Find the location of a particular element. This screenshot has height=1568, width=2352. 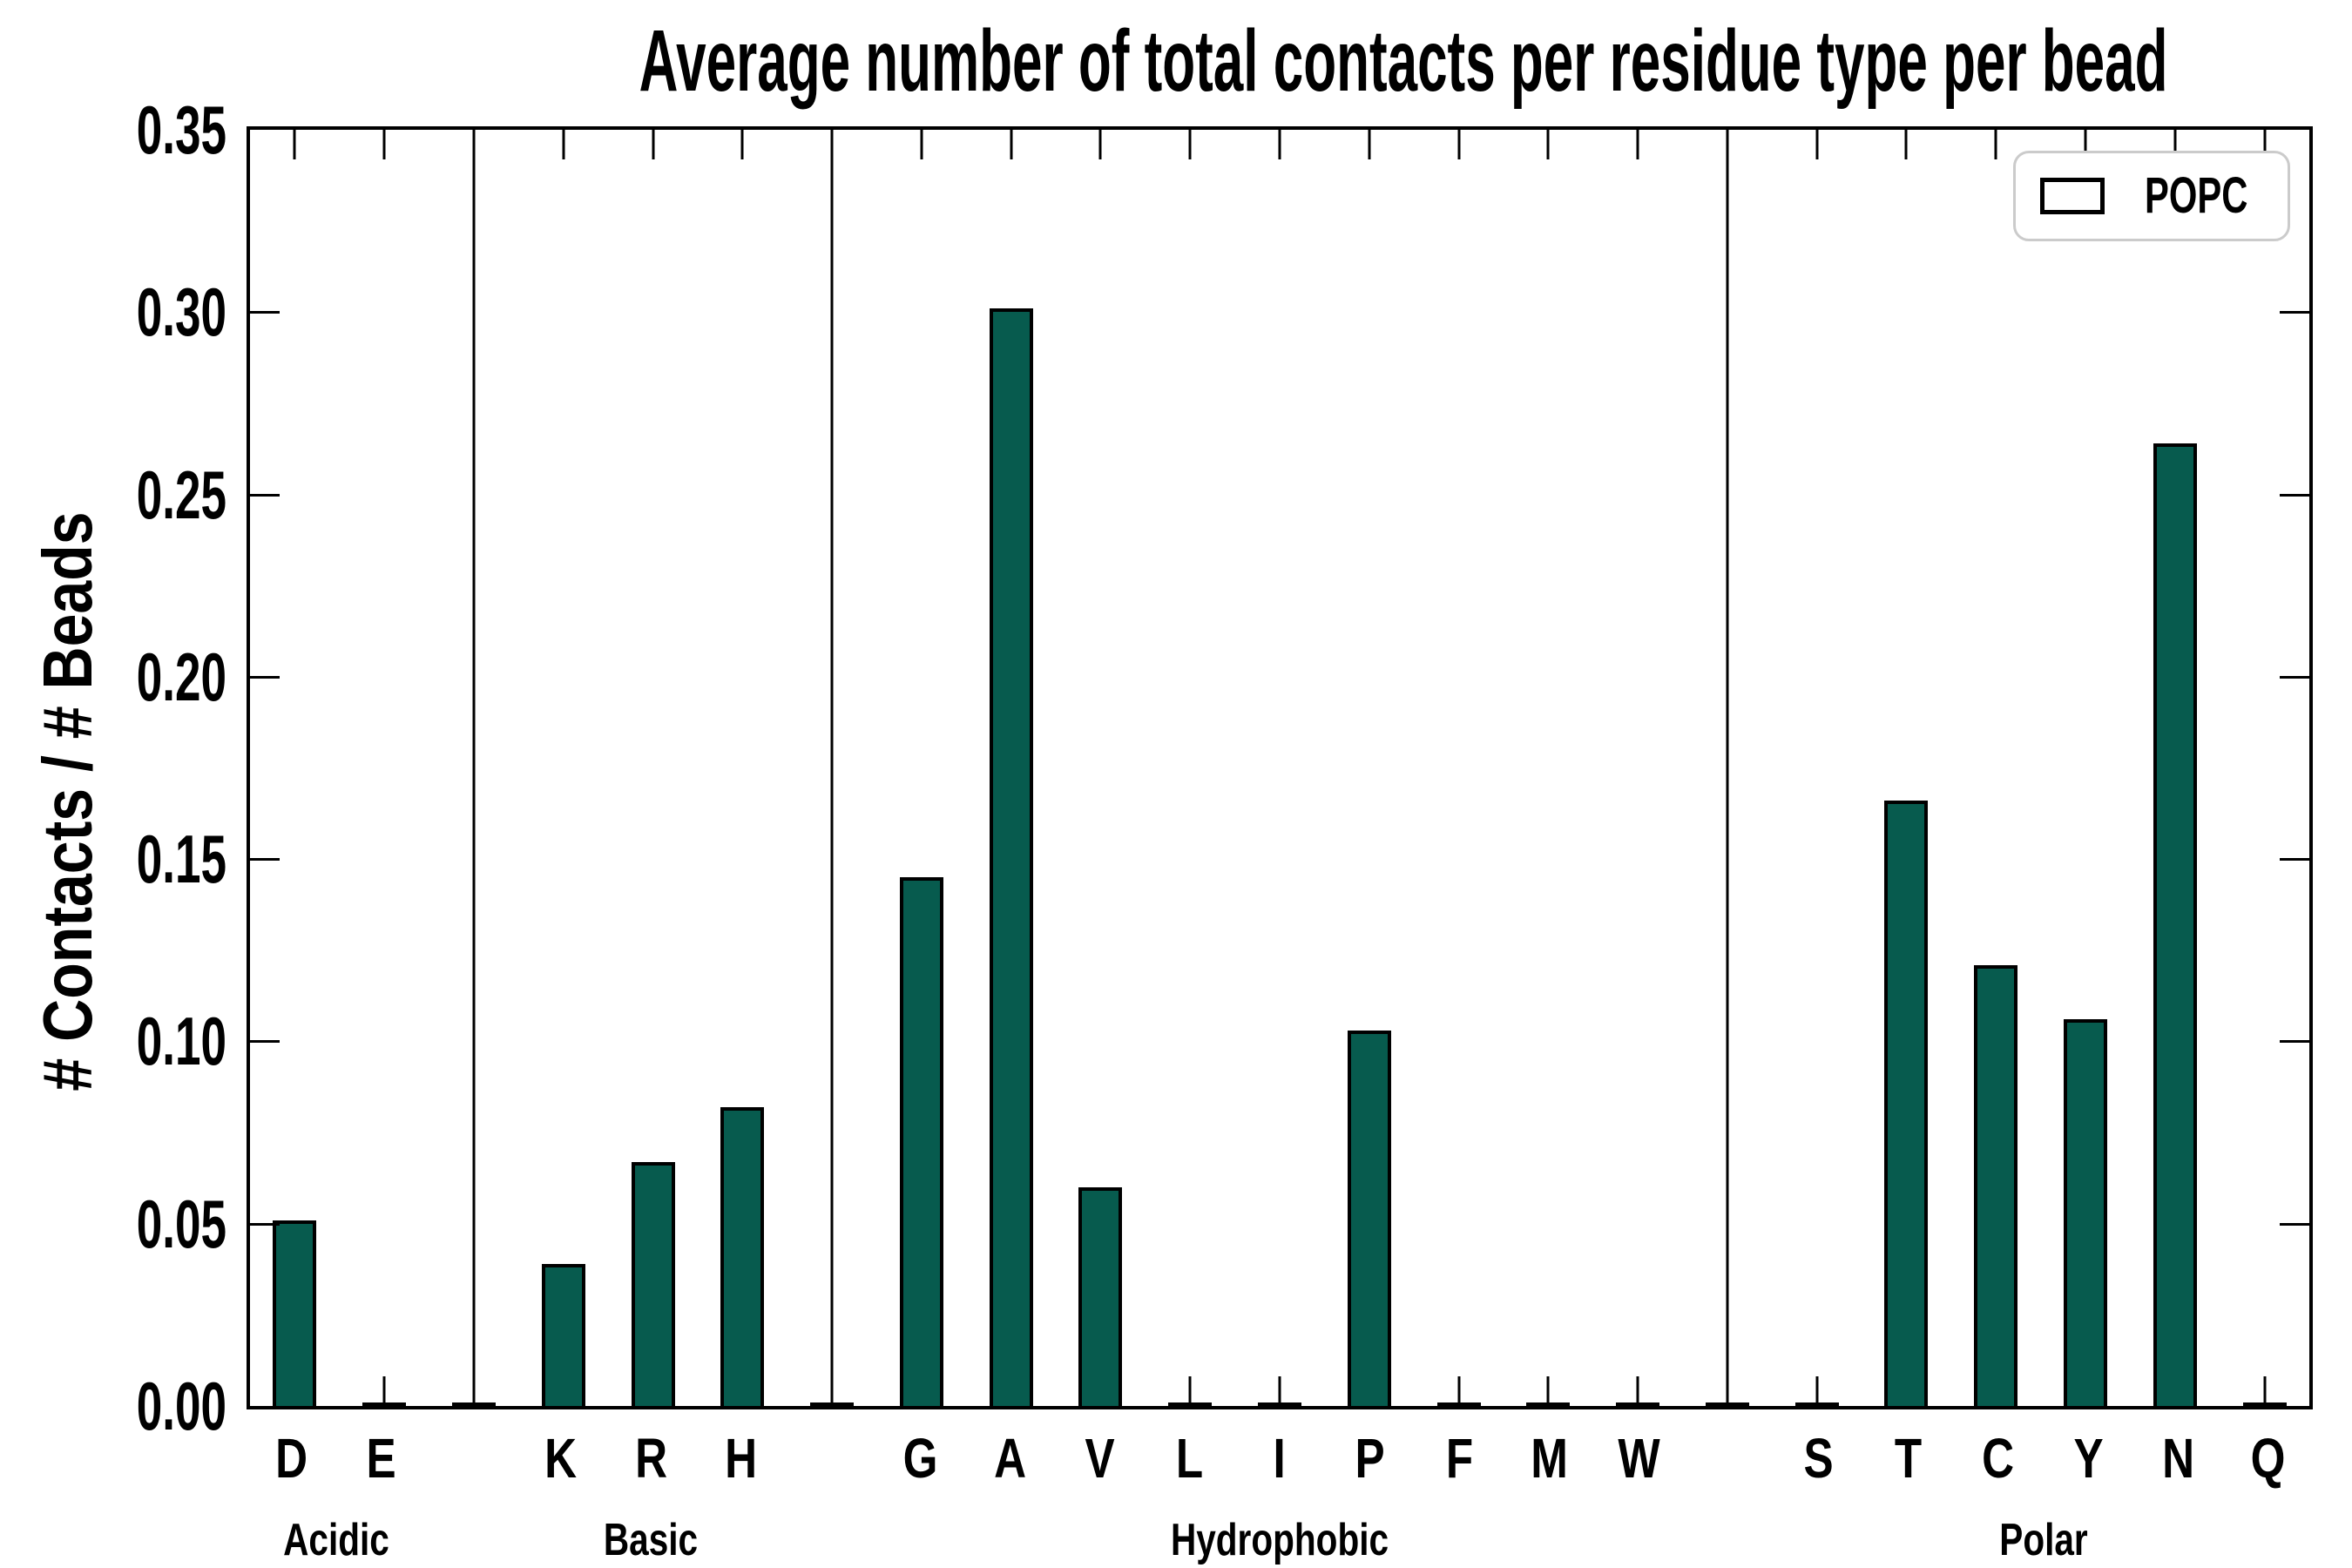

legend: POPC is located at coordinates (2151, 196).